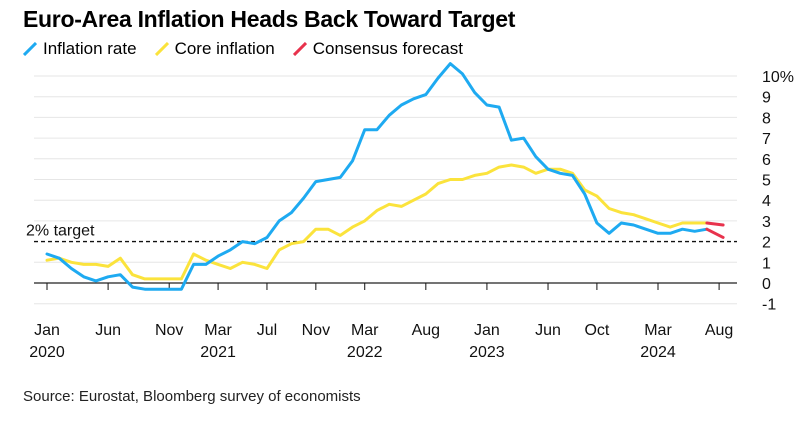 The height and width of the screenshot is (421, 805). I want to click on x-tick-year-label: 2024, so click(658, 352).